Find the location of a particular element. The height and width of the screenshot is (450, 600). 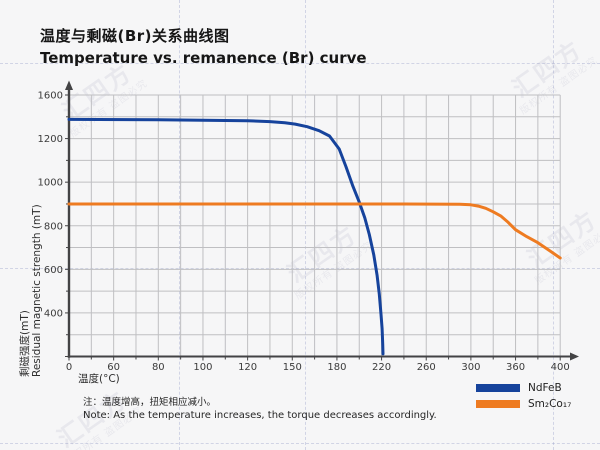

x-axis-title: 温度(°C) is located at coordinates (99, 379).